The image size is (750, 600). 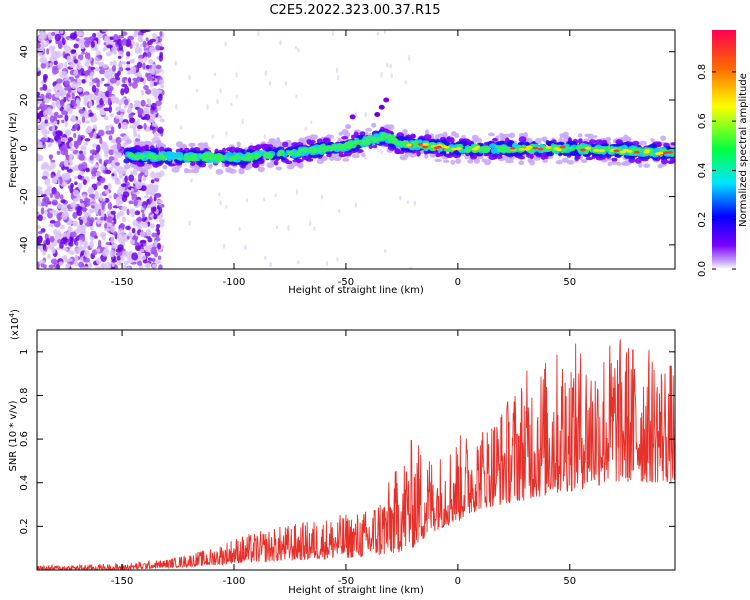 I want to click on colorbar-tick-label: 0.0, so click(x=702, y=269).